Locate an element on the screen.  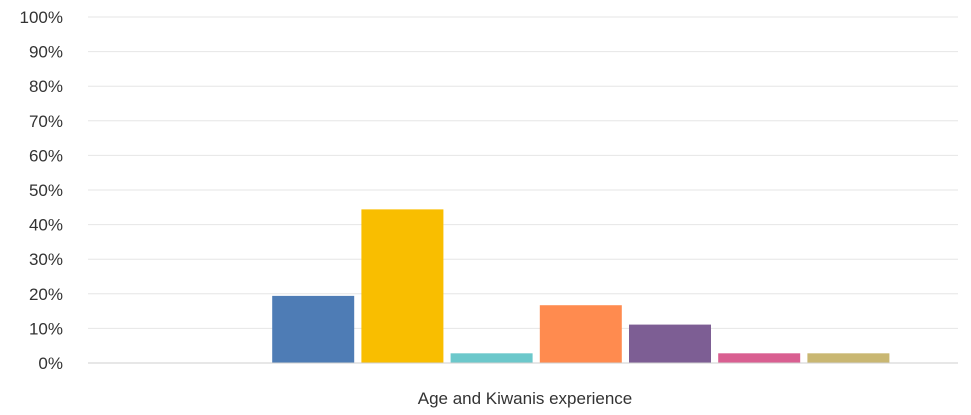
y-tick-label: 80% is located at coordinates (46, 86).